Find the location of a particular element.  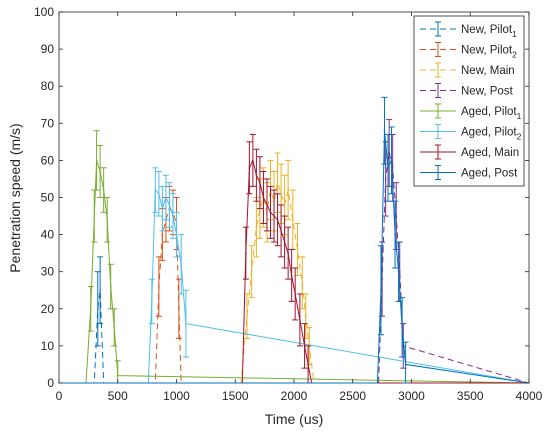

y-axis-label: Penetration speed (m/s) is located at coordinates (15, 197).